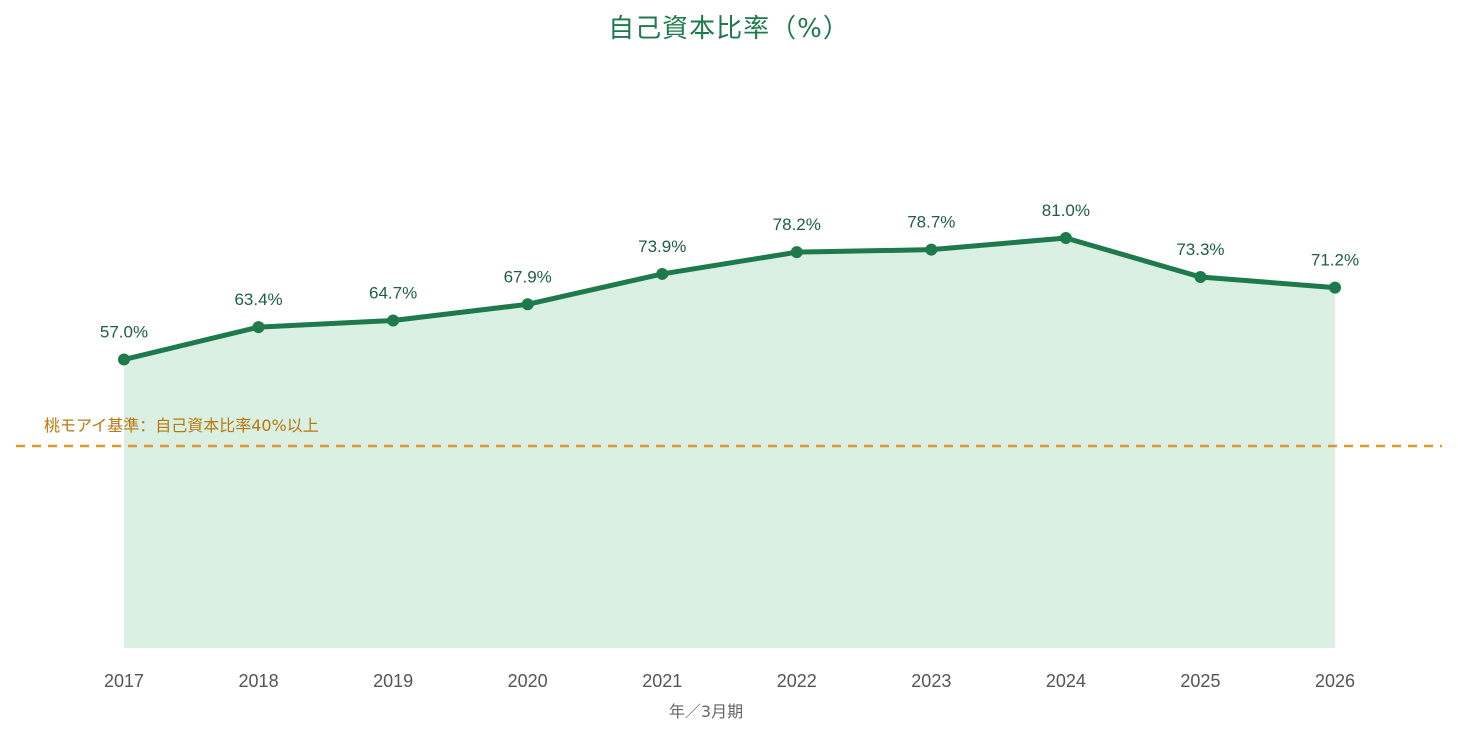 The width and height of the screenshot is (1458, 742). What do you see at coordinates (729, 681) in the screenshot?
I see `x-ticks-layer: 2017 2018 2019 2020 2021 2022 2023 2024 2025 2026` at bounding box center [729, 681].